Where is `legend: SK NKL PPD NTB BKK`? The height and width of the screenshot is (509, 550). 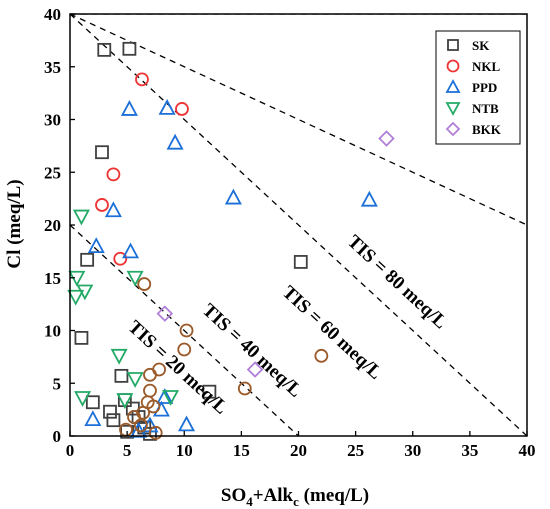 legend: SK NKL PPD NTB BKK is located at coordinates (478, 87).